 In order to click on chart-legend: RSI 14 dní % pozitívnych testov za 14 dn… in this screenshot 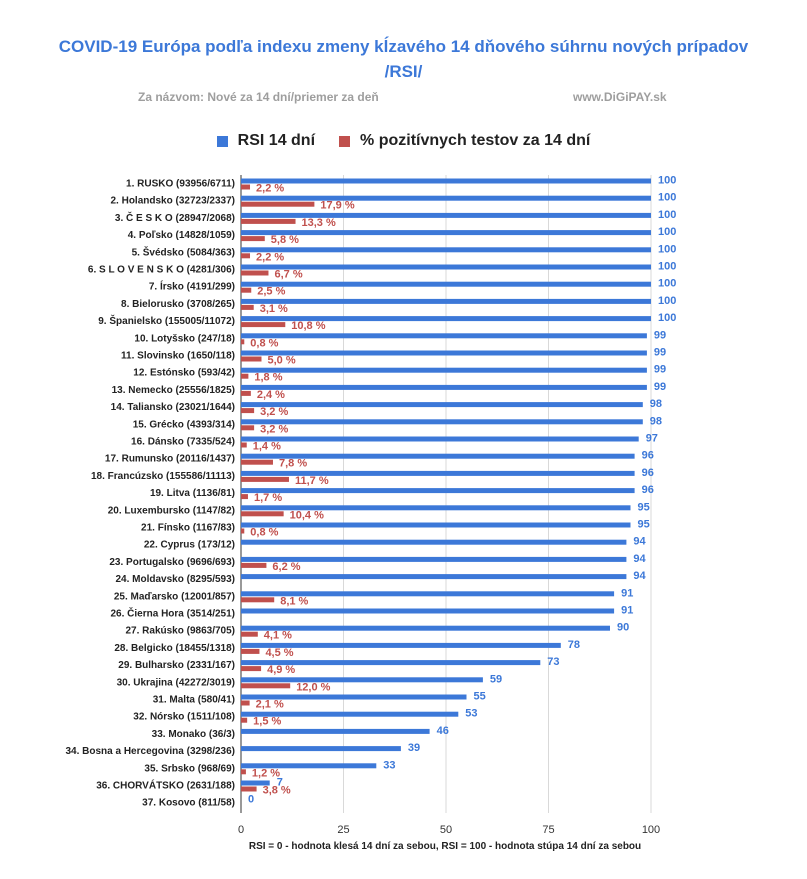, I will do `click(403, 141)`.